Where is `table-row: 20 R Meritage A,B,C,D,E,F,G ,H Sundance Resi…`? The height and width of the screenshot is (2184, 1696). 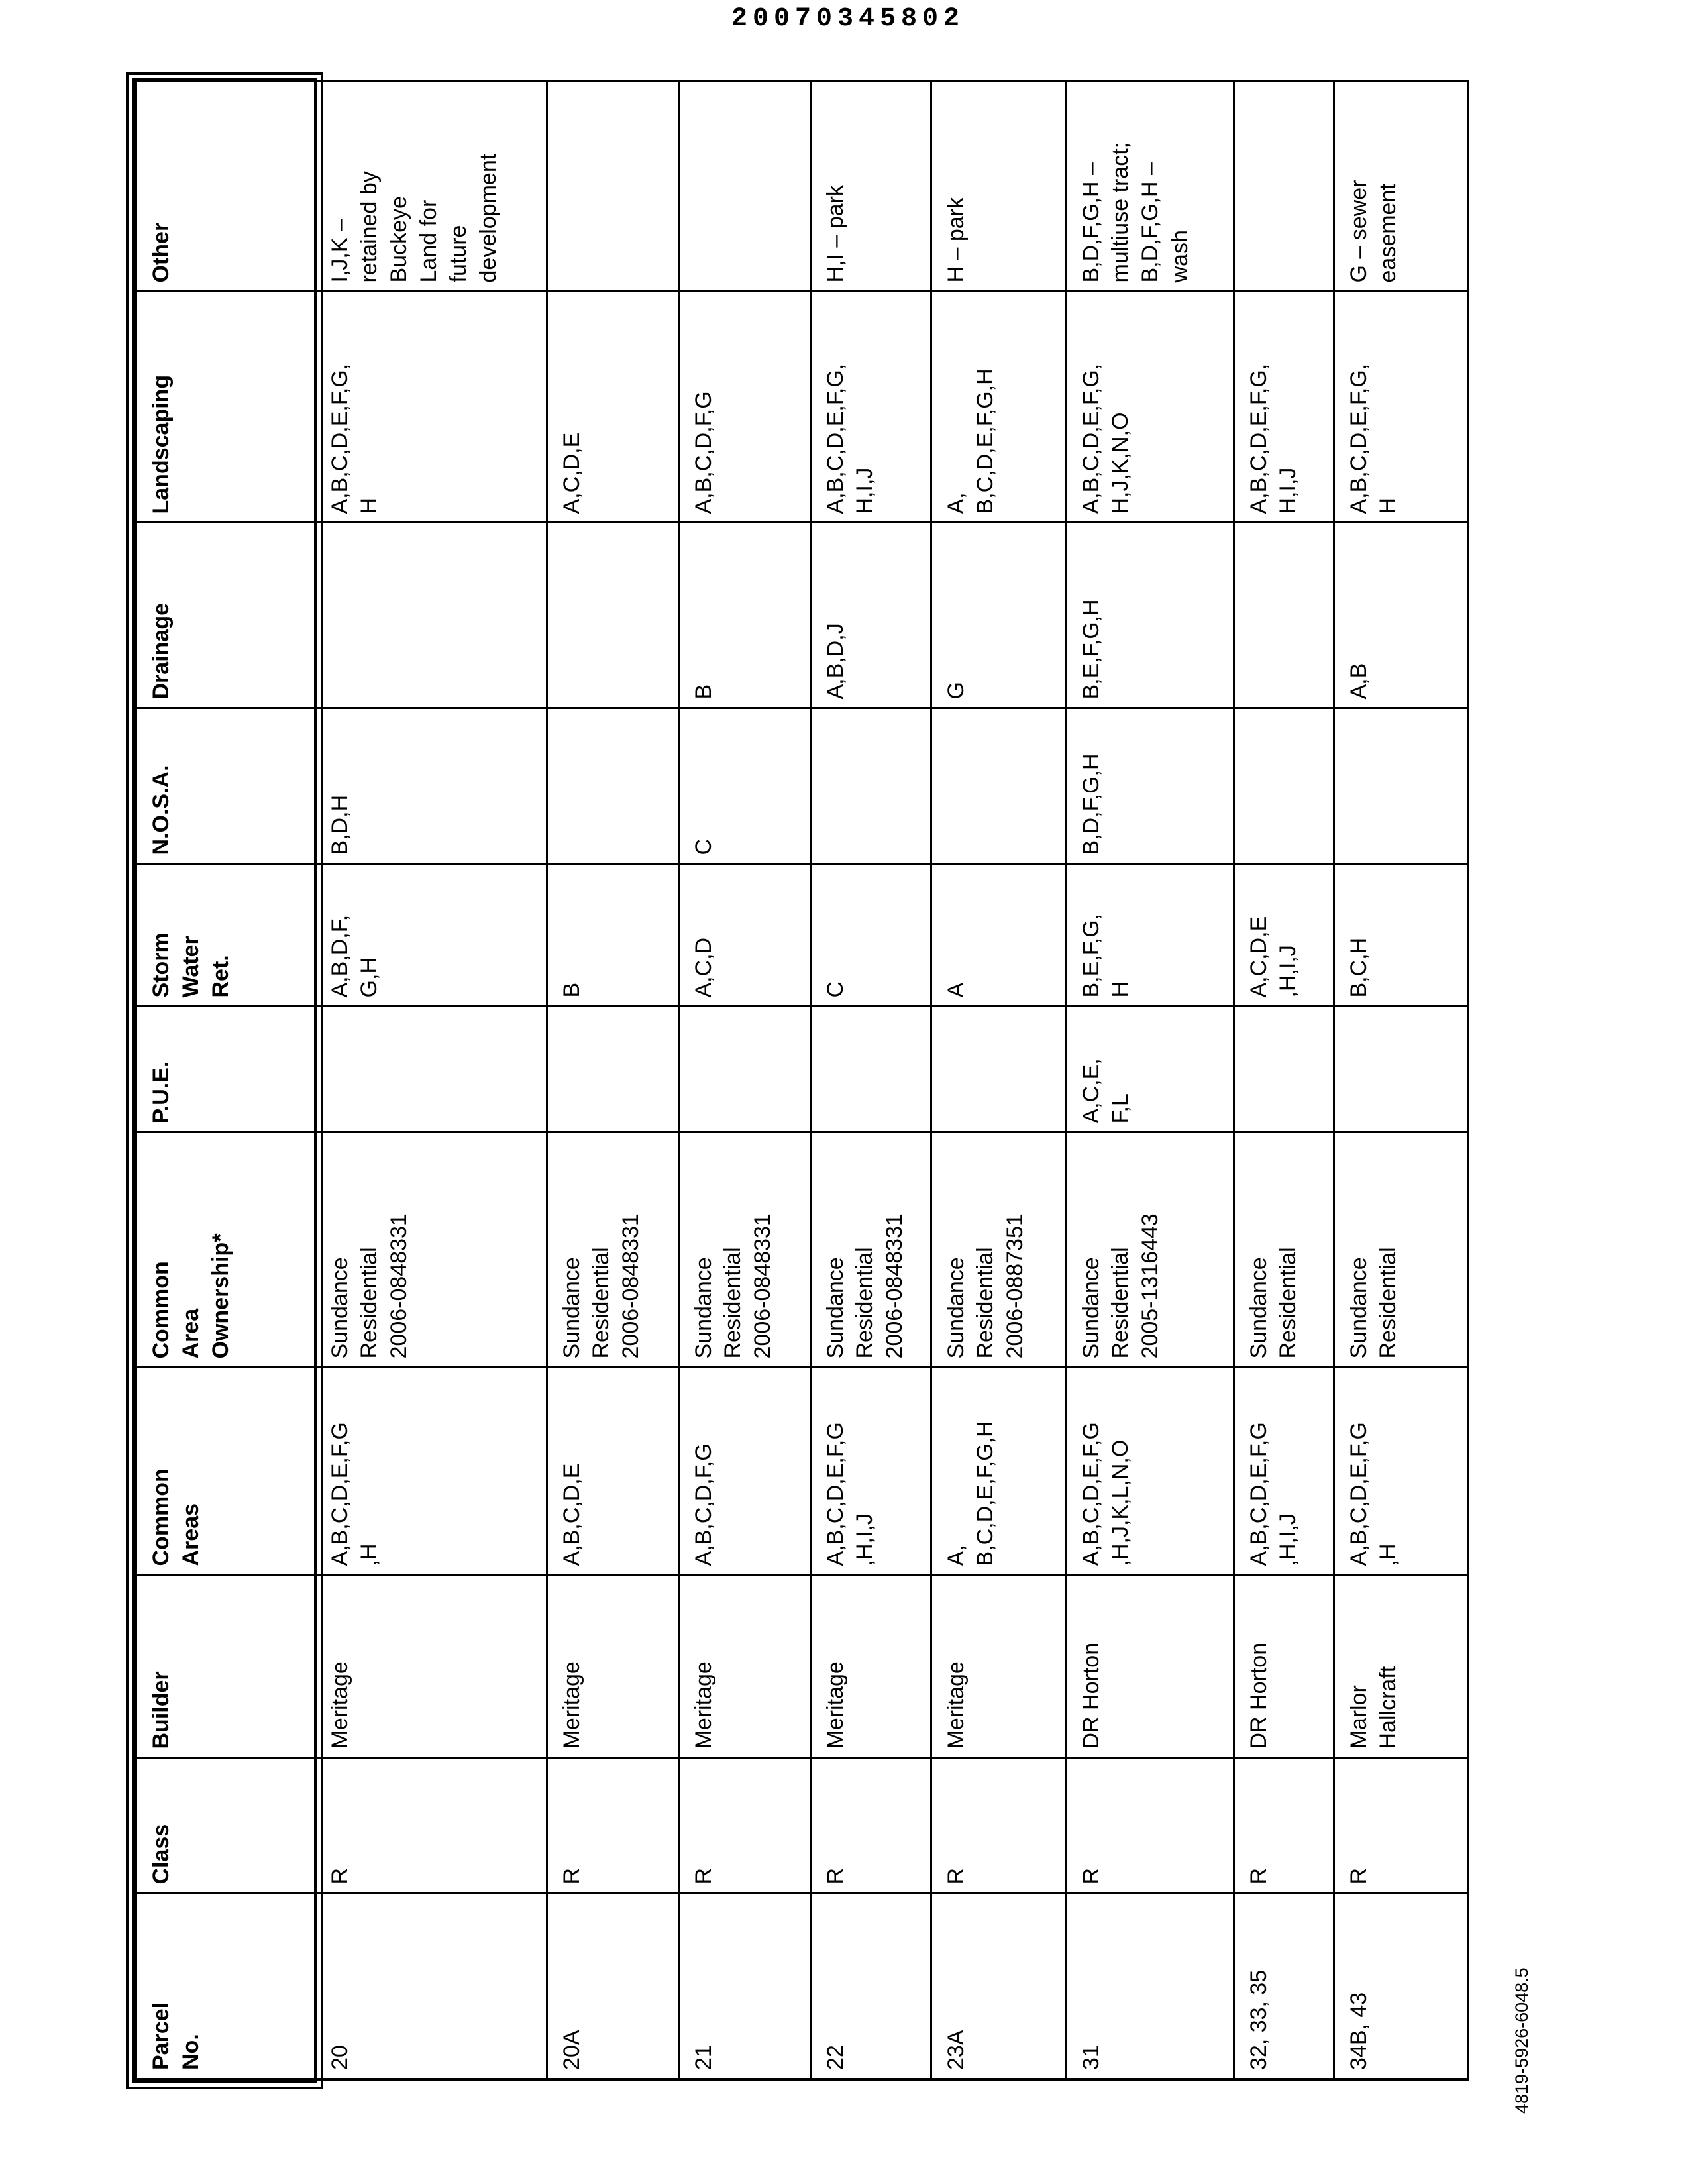 table-row: 20 R Meritage A,B,C,D,E,F,G ,H Sundance Resi… is located at coordinates (431, 1080).